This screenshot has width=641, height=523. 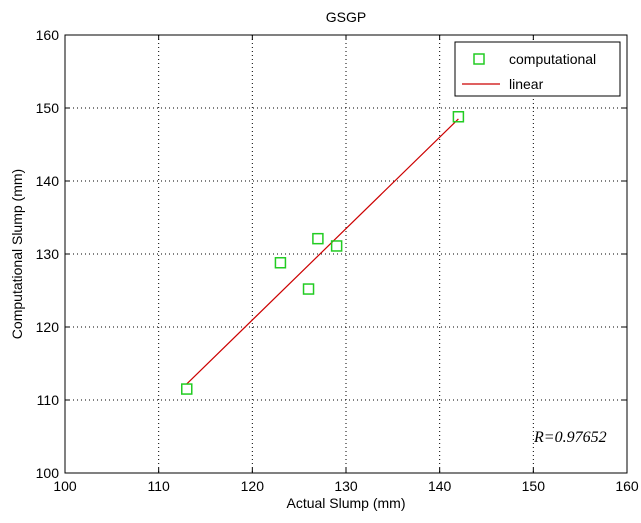 I want to click on y-tick-label: 130, so click(x=48, y=254).